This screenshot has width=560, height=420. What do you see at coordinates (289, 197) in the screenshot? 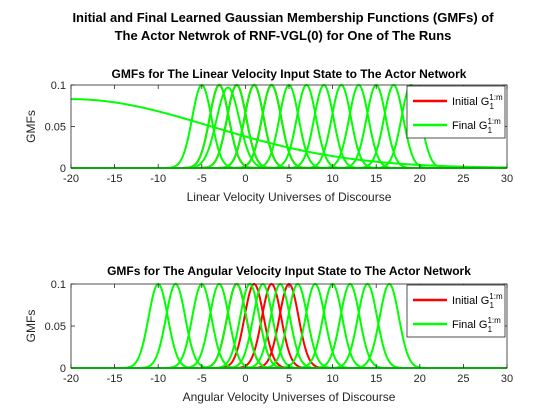
I see `x-axis-label: Linear Velocity Universes of Discourse` at bounding box center [289, 197].